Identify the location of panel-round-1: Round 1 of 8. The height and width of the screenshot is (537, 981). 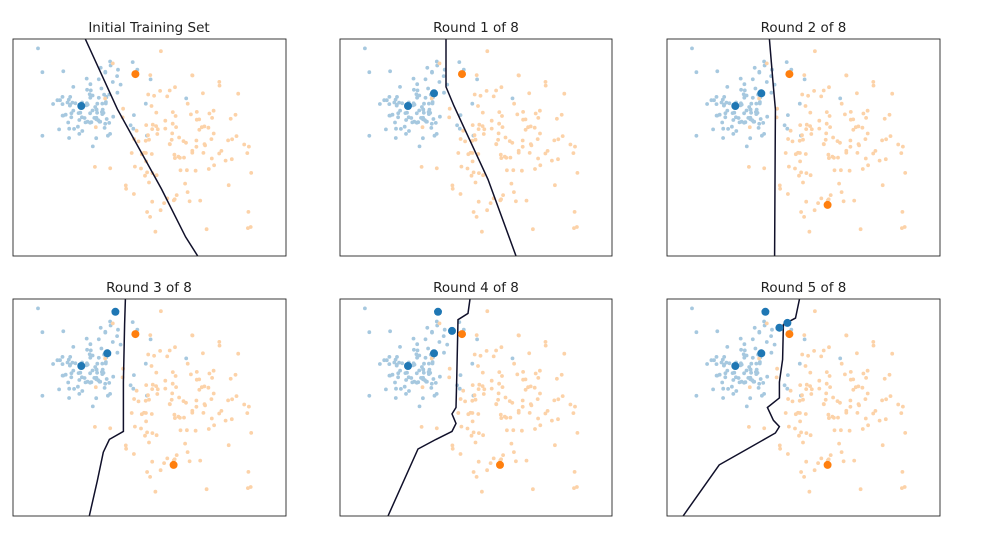
(476, 138).